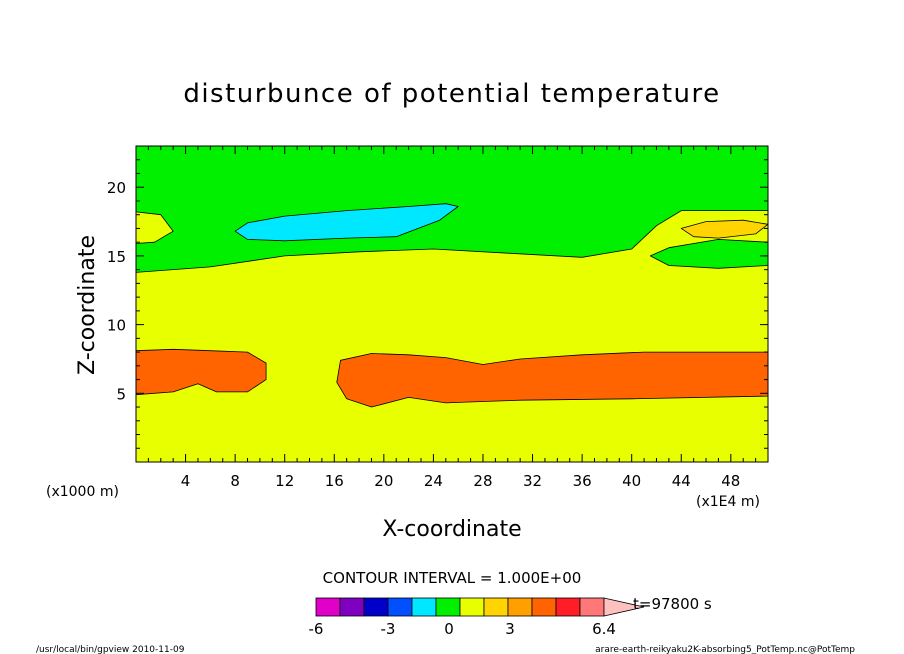 The height and width of the screenshot is (654, 904). Describe the element at coordinates (284, 481) in the screenshot. I see `x-tick-label: 12` at that location.